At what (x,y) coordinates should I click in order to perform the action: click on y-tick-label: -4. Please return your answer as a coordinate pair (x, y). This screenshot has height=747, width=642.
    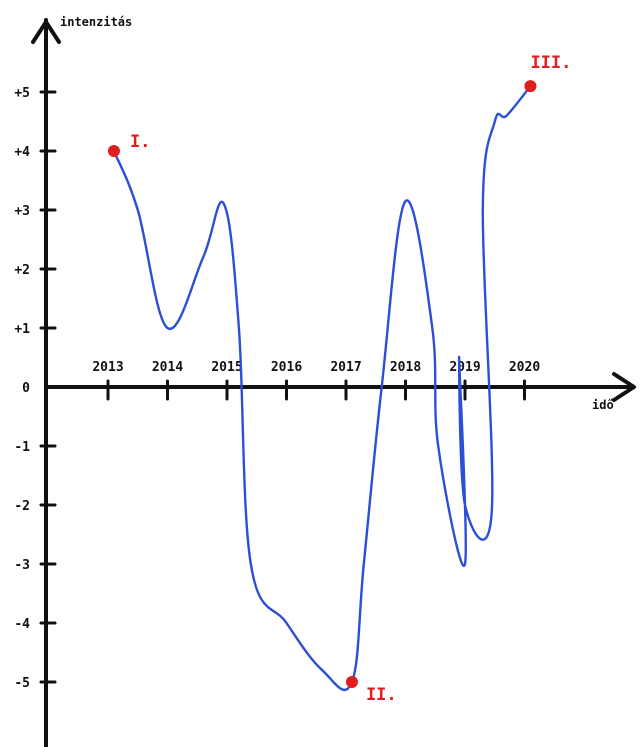
    Looking at the image, I should click on (22, 624).